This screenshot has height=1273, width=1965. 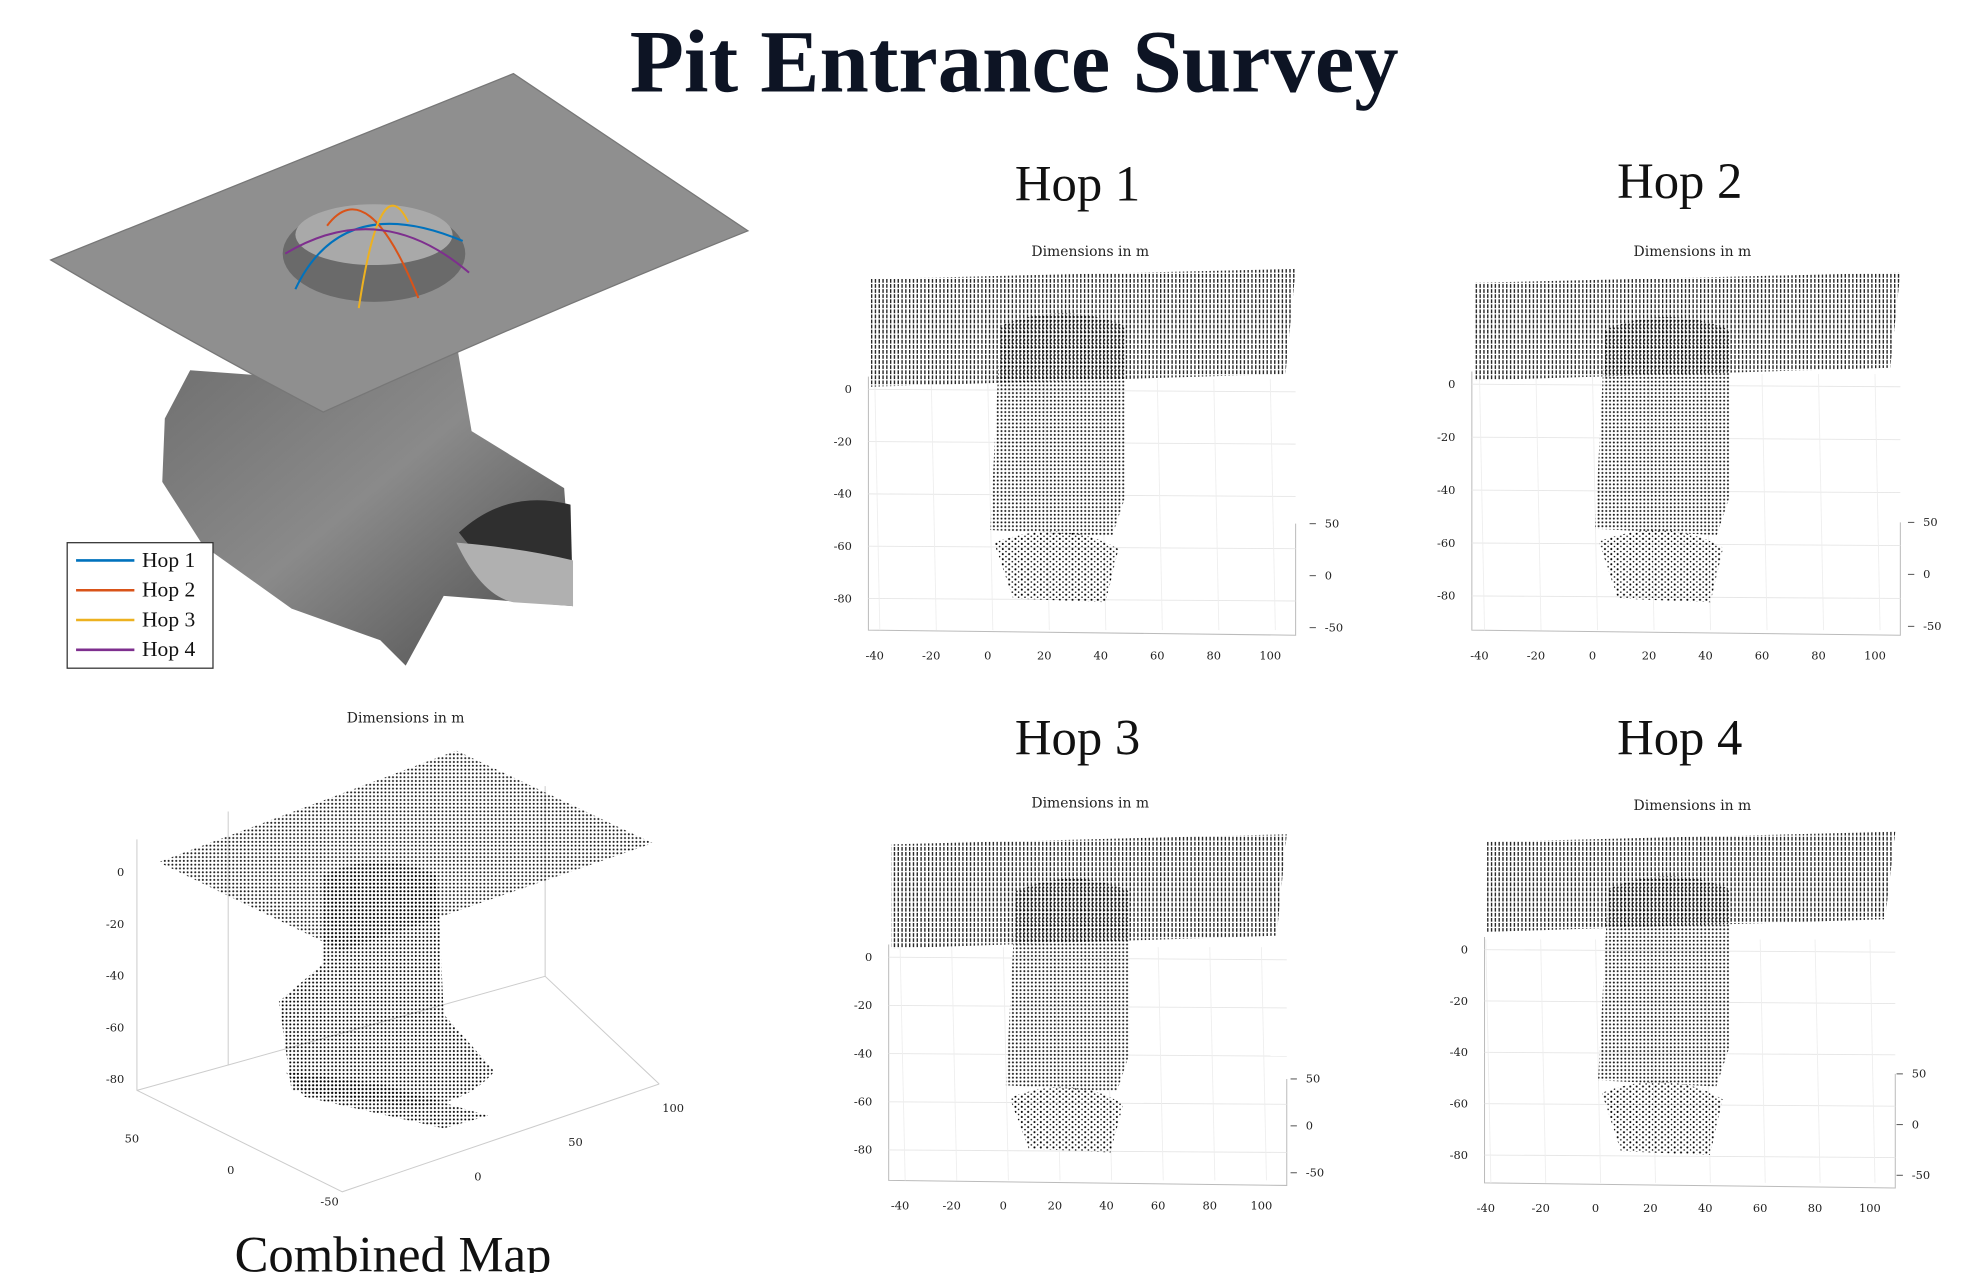 I want to click on slab-points, so click(x=405, y=850).